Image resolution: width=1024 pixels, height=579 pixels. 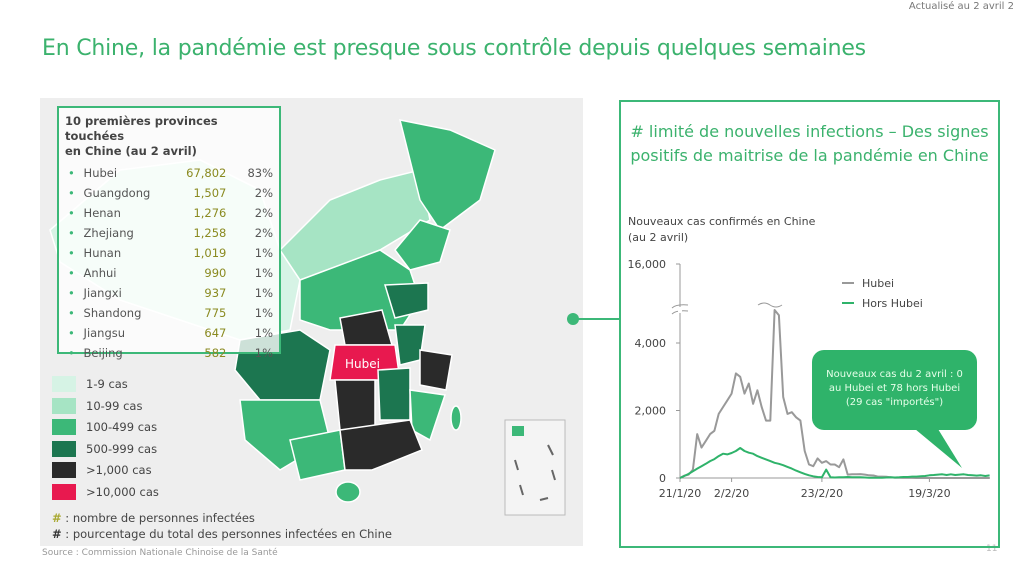 I want to click on legend-item: 10-99 cas, so click(x=97, y=405).